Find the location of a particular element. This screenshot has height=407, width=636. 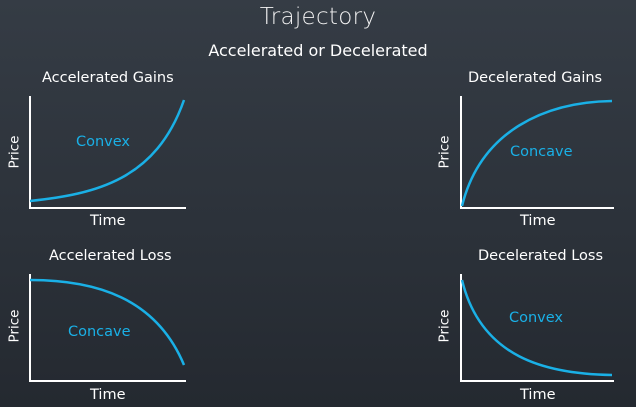

chart-accelerated-gains is located at coordinates (107, 152).